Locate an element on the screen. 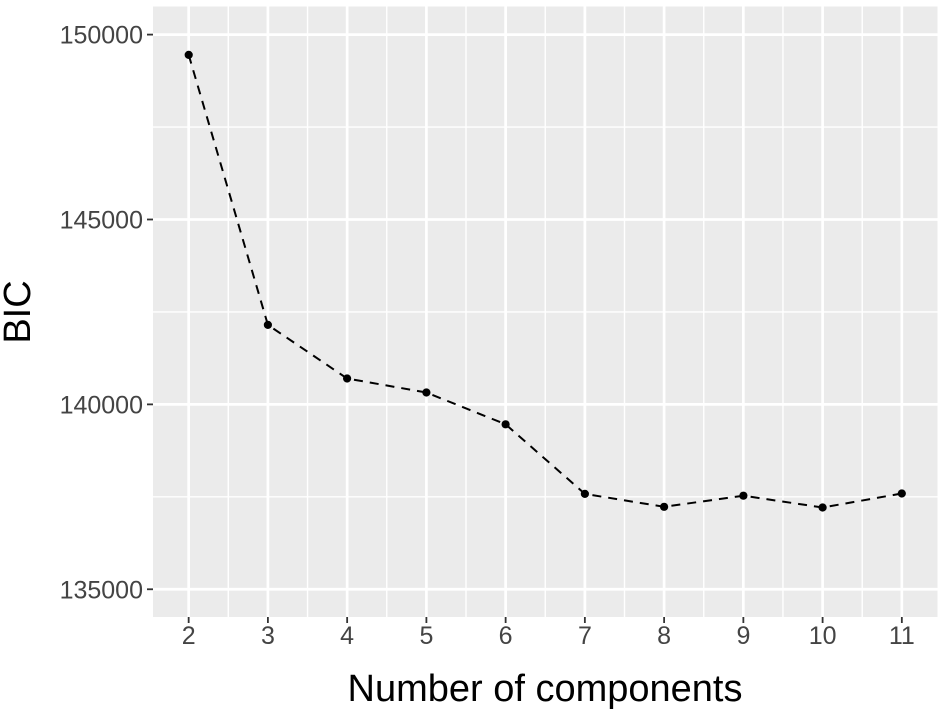 The height and width of the screenshot is (720, 945). y-tick-label: 140000 is located at coordinates (101, 405).